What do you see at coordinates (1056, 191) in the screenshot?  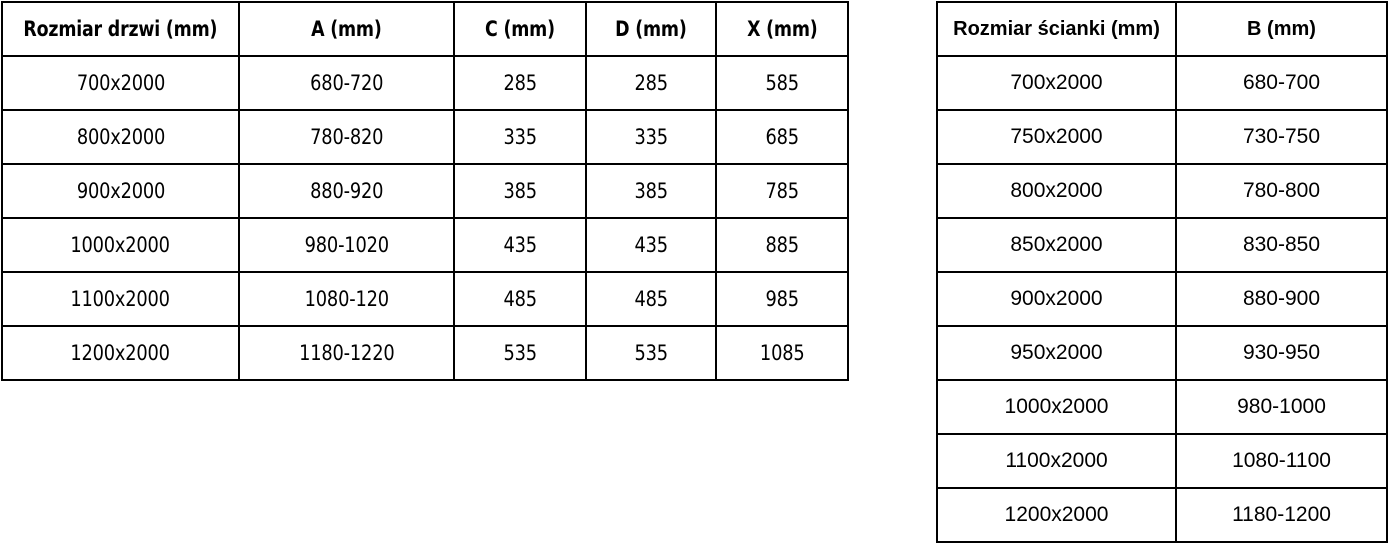 I see `cell-wall-size: 800x2000` at bounding box center [1056, 191].